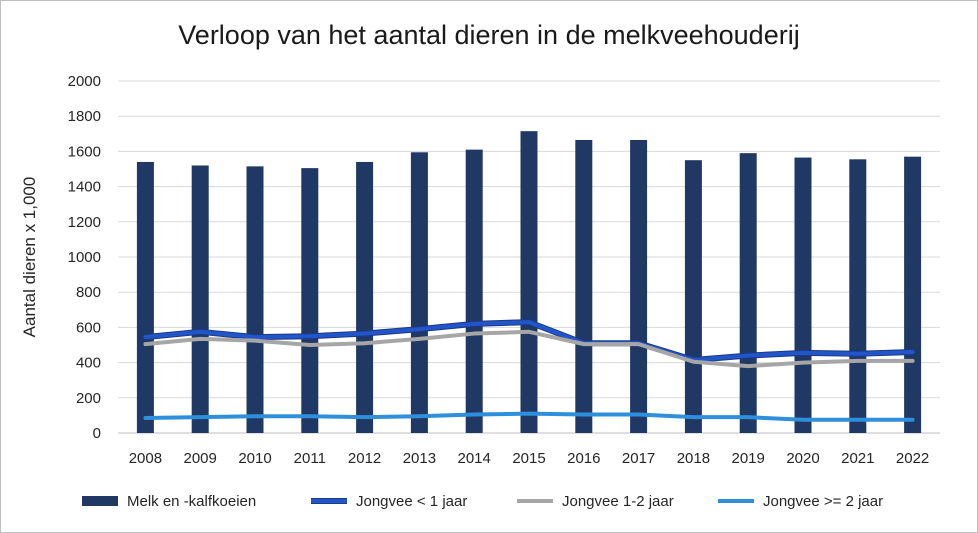  I want to click on y-tick-label: 1000, so click(84, 257).